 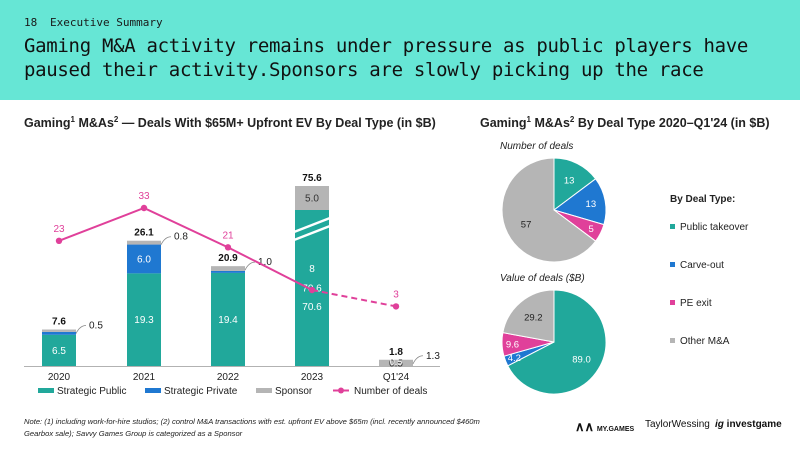 What do you see at coordinates (354, 298) in the screenshot?
I see `deals-line-dashed` at bounding box center [354, 298].